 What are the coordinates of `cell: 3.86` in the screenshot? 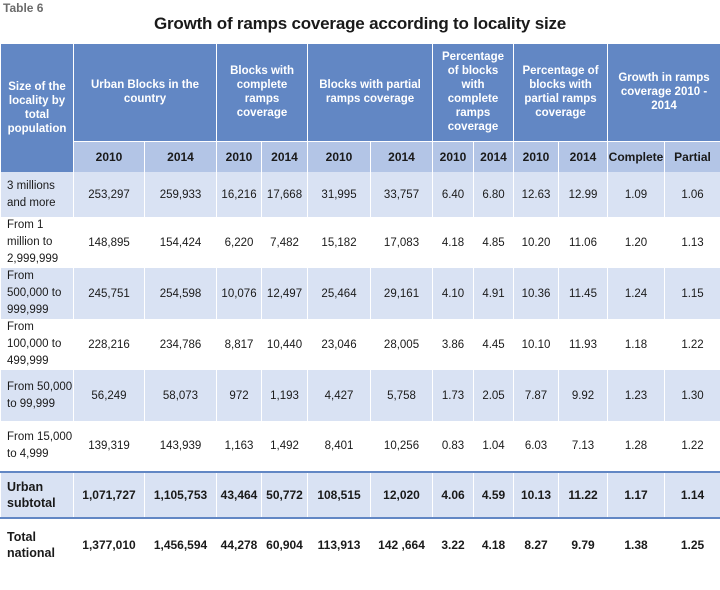 It's located at (453, 344).